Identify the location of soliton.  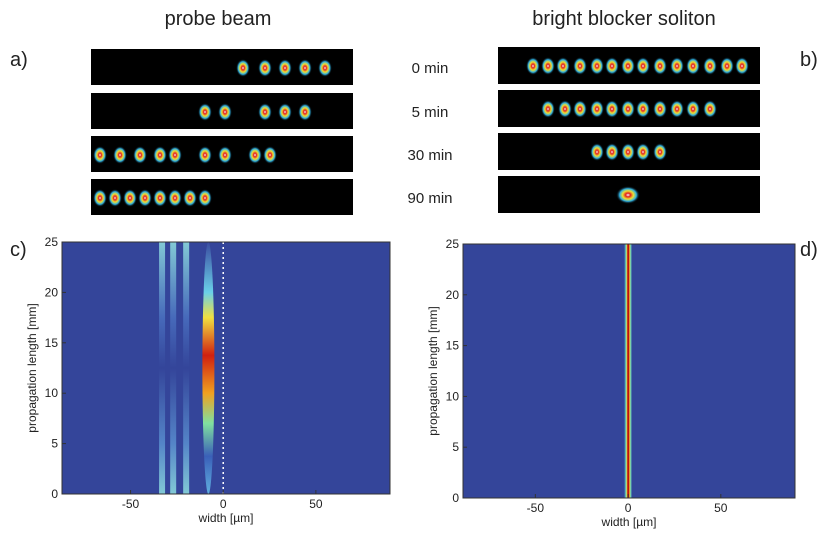
(628, 371).